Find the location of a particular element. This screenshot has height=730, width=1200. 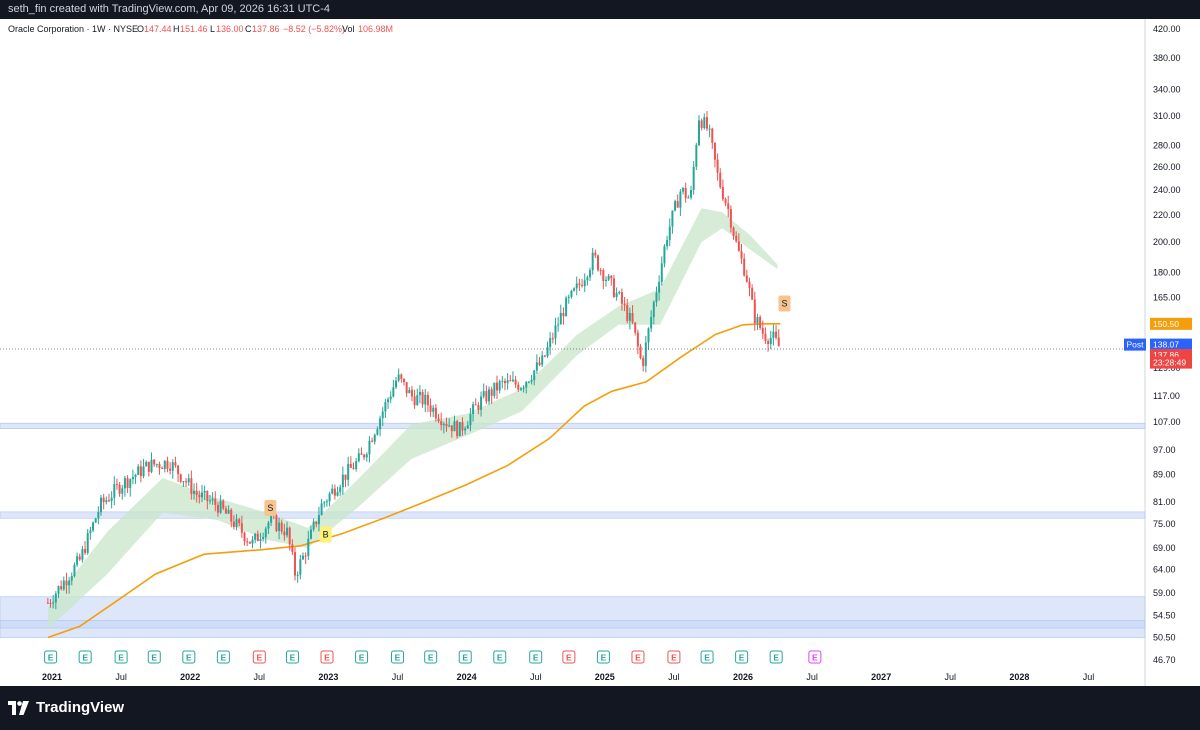

price-tick-label: 165.00 is located at coordinates (1167, 297).